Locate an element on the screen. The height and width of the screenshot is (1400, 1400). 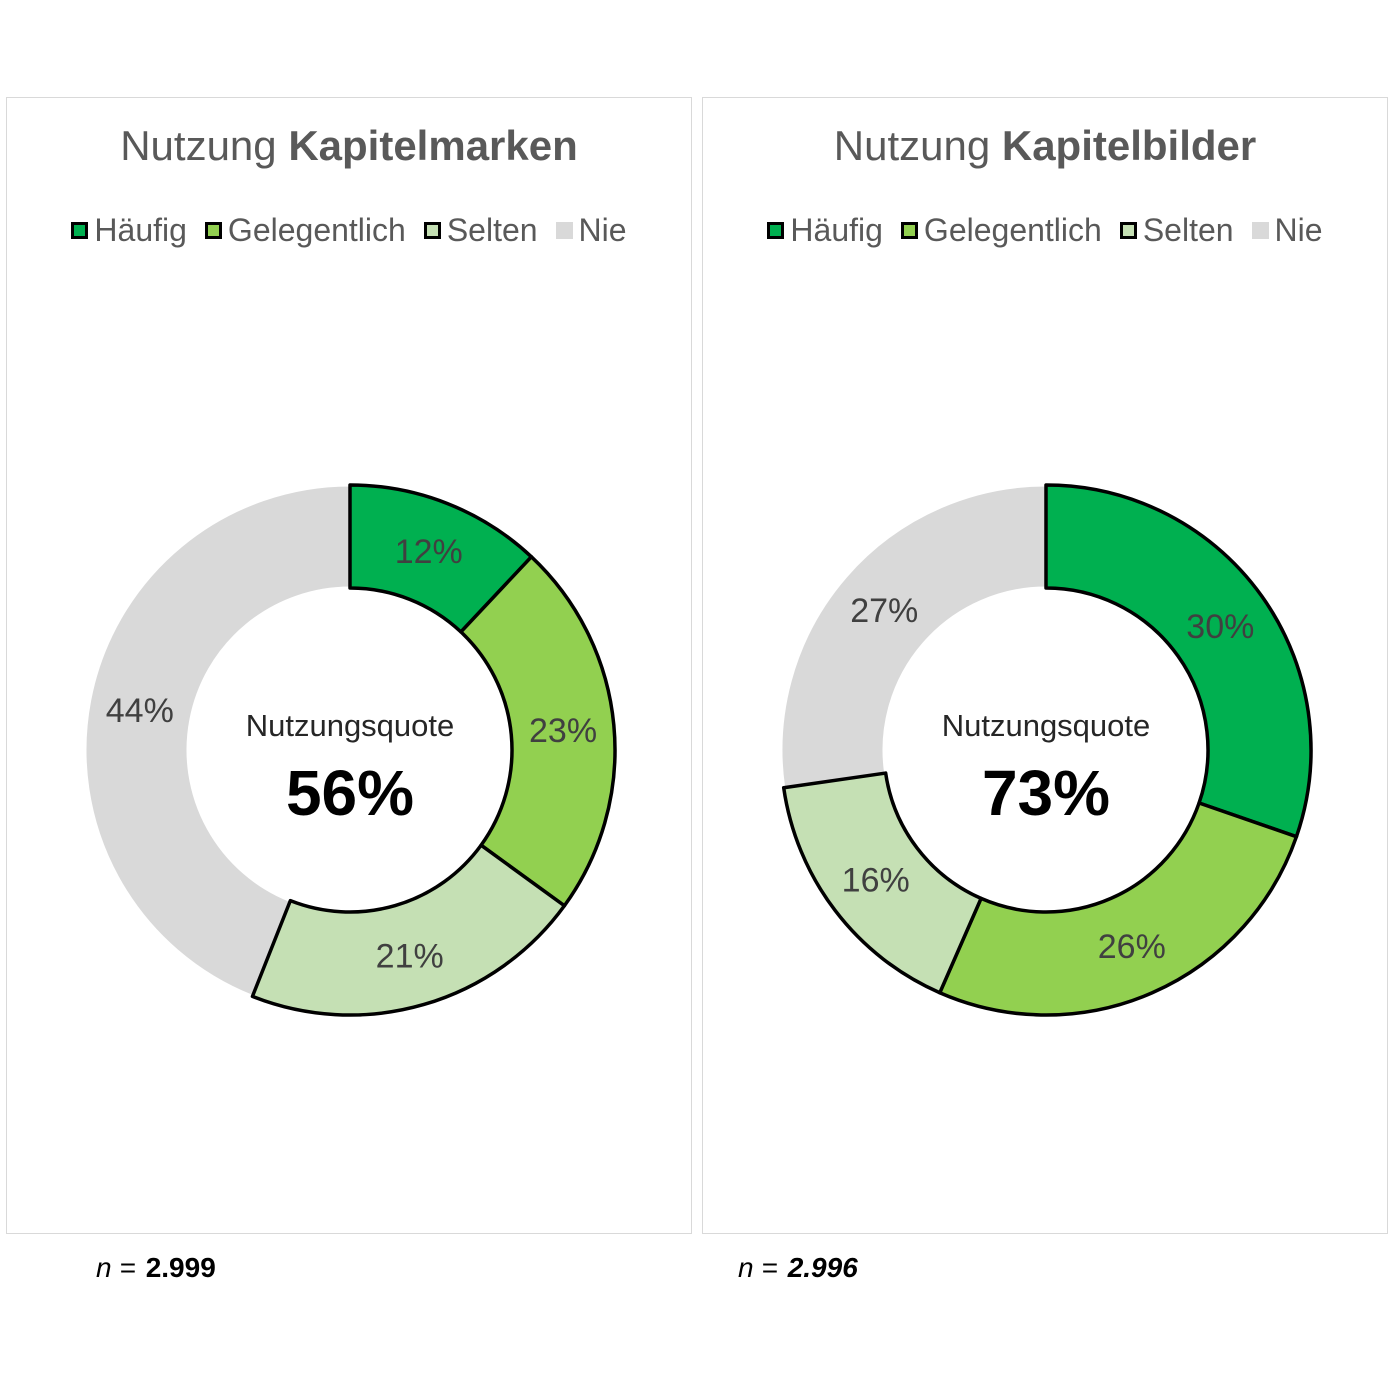
donut-chart-kapitelmarken: Nutzungsquote 56% 12% 23% 21% 44% is located at coordinates (350, 750).